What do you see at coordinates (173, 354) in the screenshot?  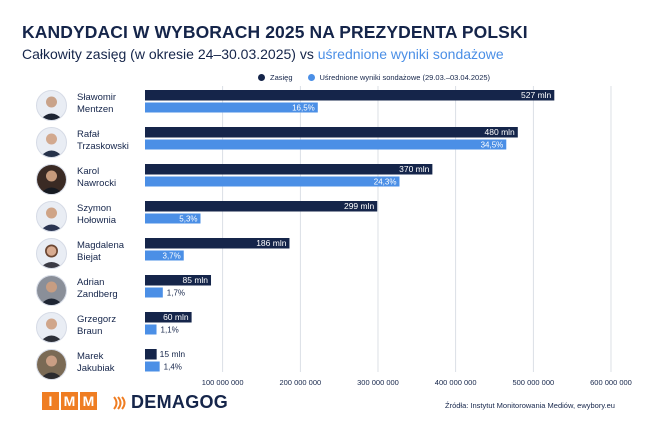 I see `reach-label: 15 mln` at bounding box center [173, 354].